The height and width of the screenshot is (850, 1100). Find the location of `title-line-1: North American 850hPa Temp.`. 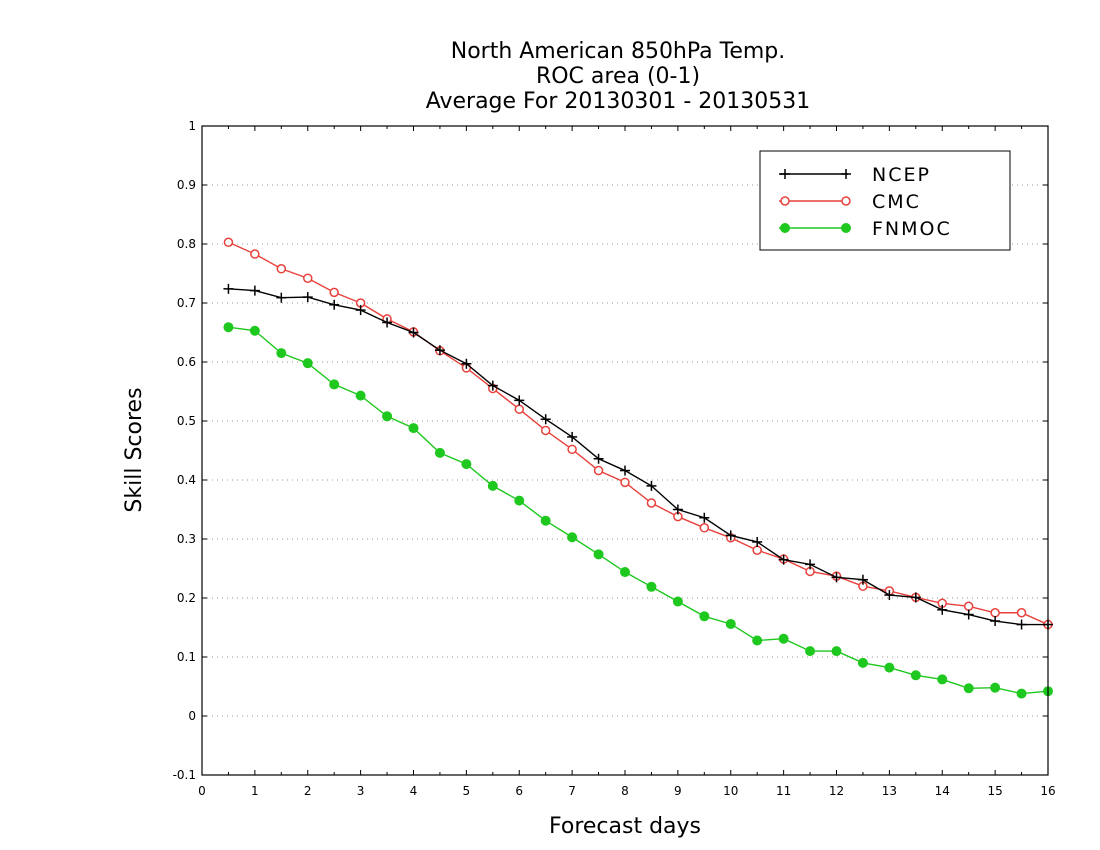

title-line-1: North American 850hPa Temp. is located at coordinates (618, 51).